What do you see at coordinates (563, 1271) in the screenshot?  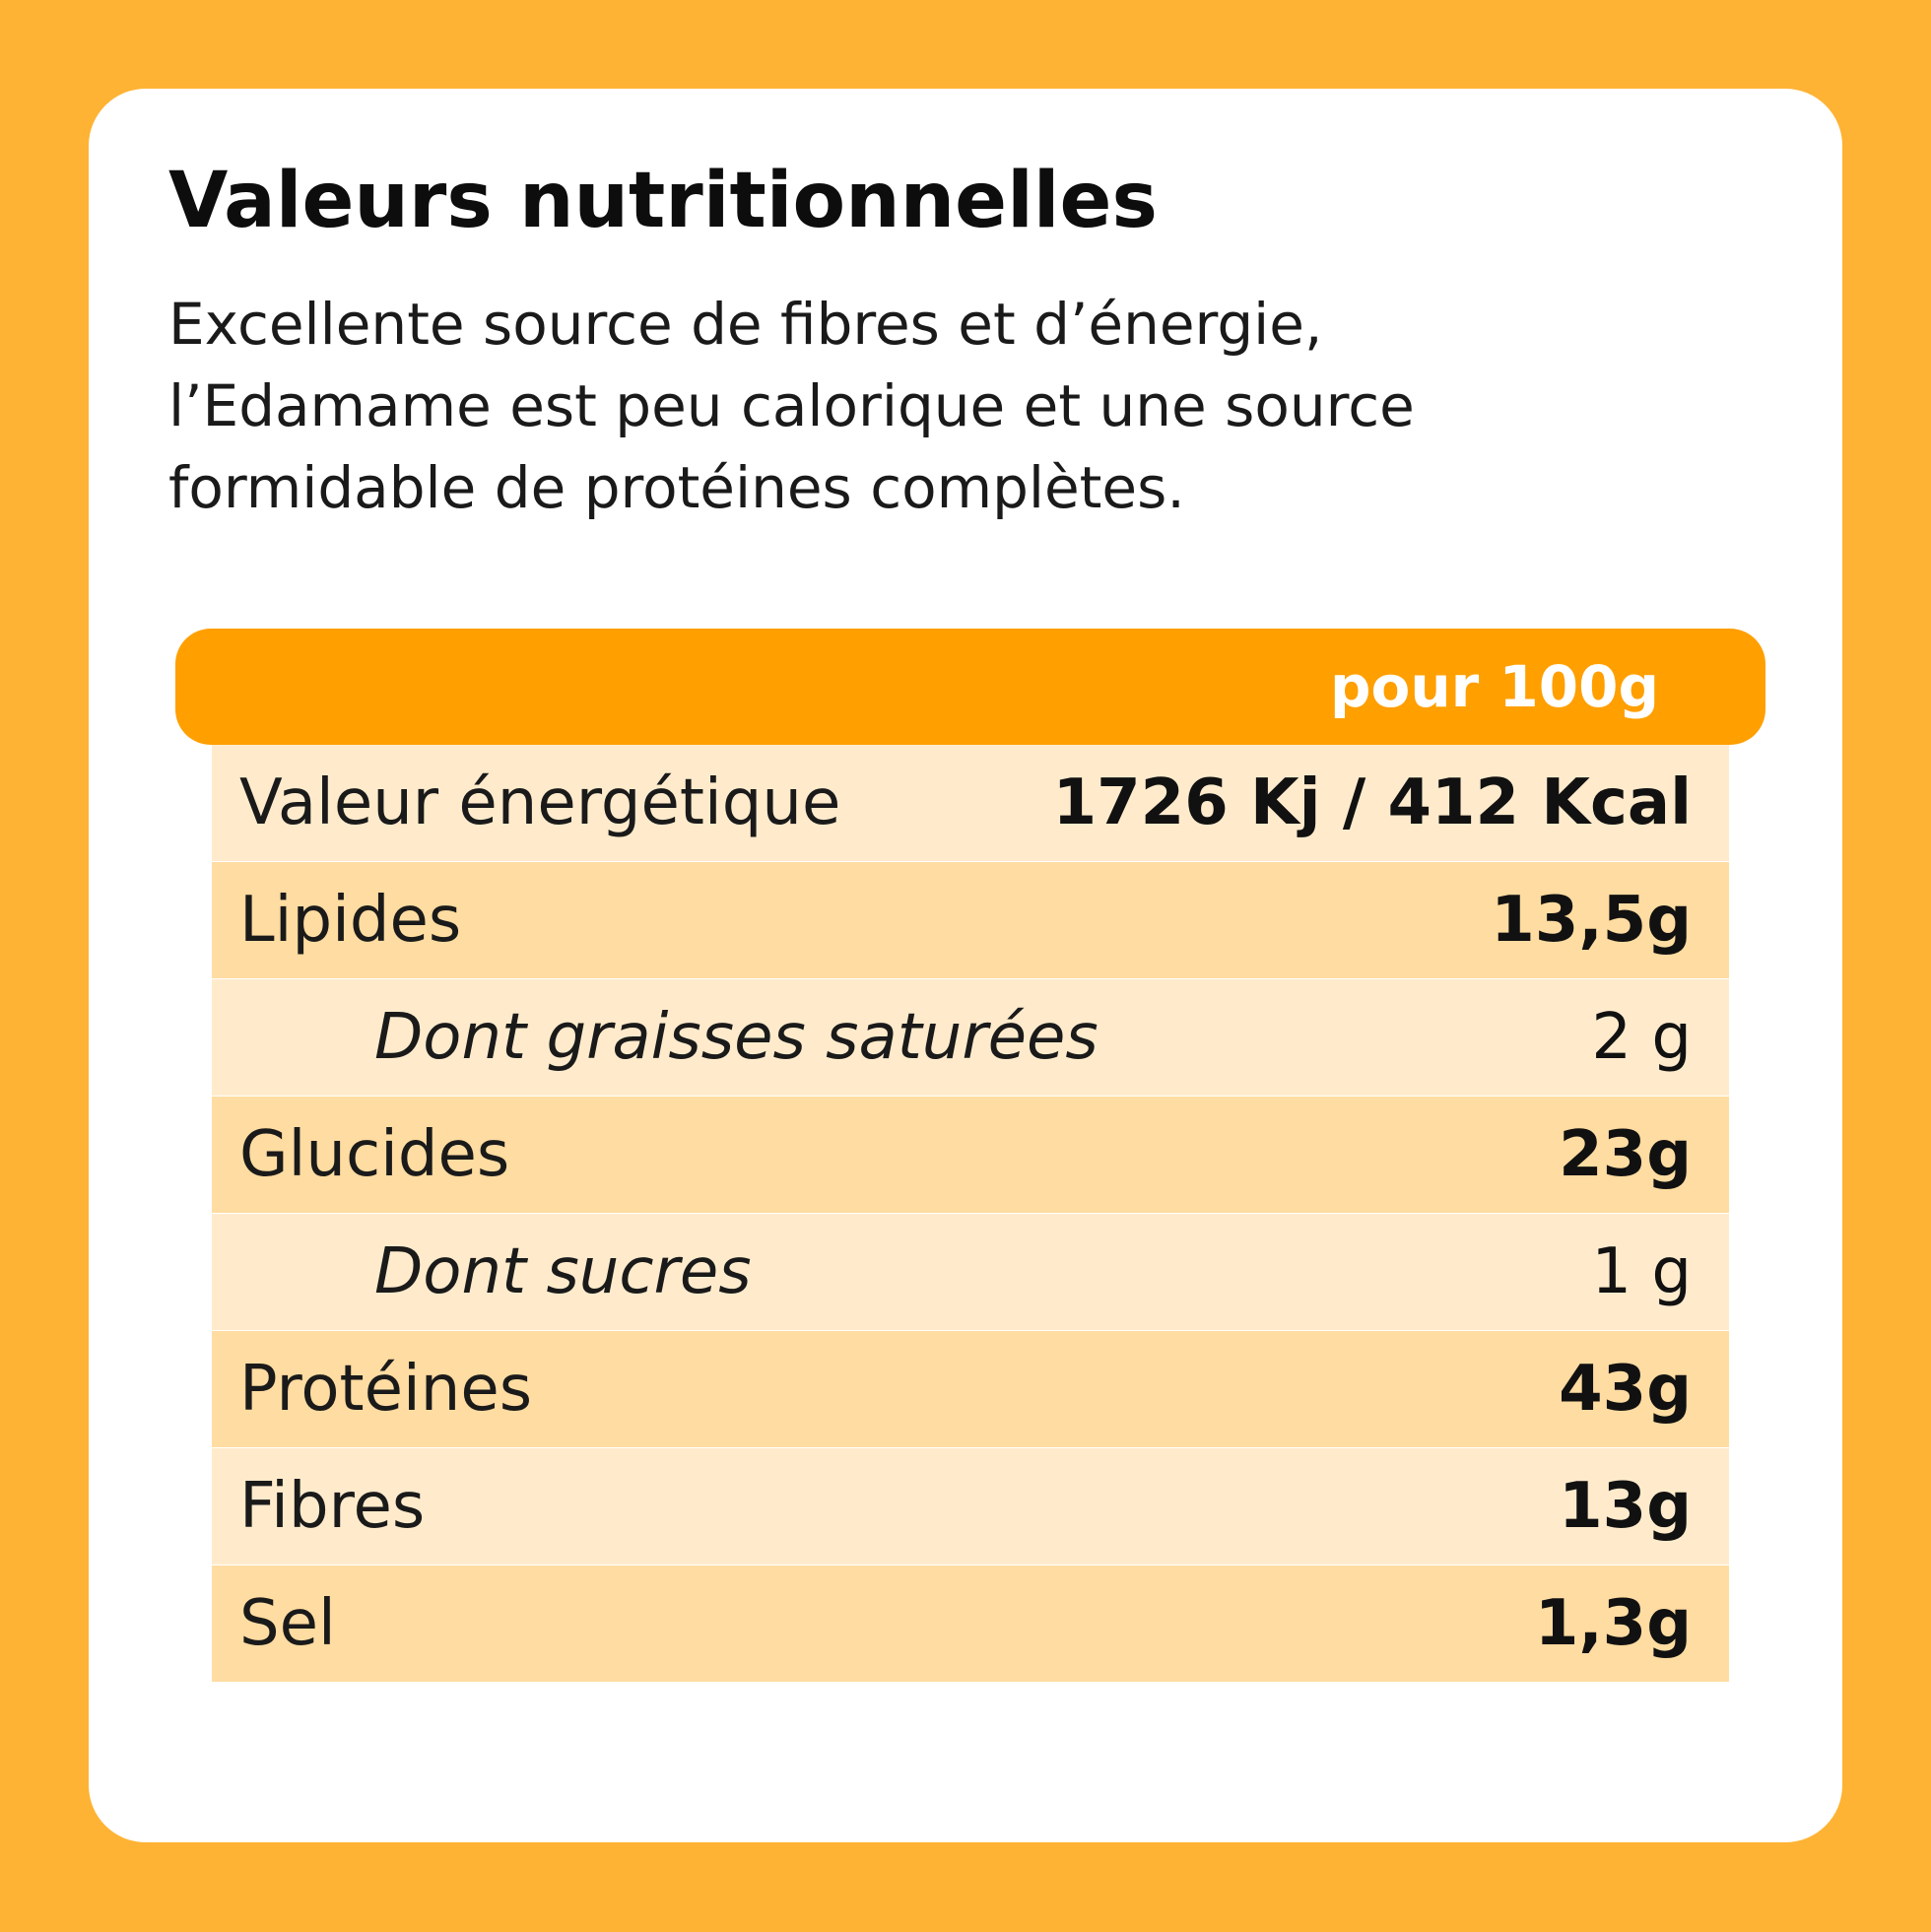 I see `row-label: Dont sucres` at bounding box center [563, 1271].